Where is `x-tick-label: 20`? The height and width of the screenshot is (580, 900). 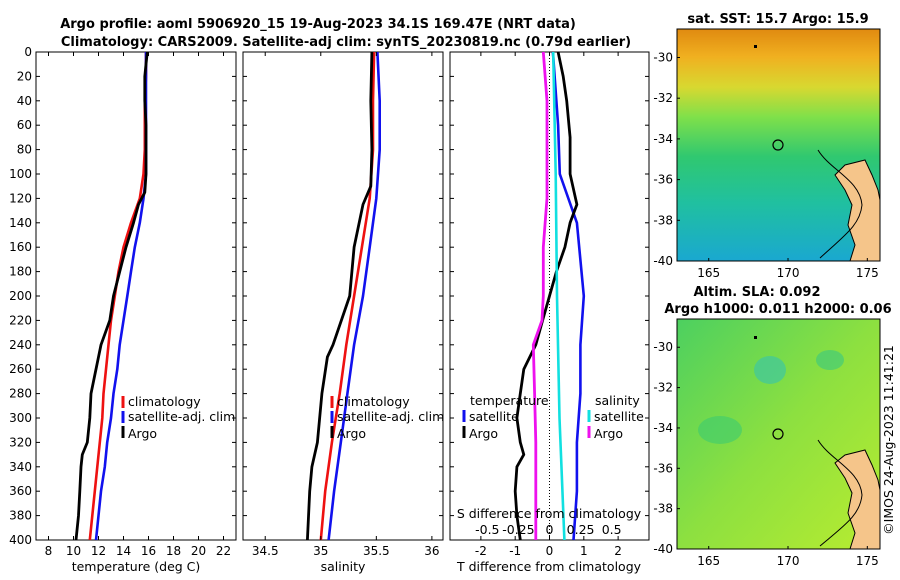
x-tick-label: 20 is located at coordinates (198, 551).